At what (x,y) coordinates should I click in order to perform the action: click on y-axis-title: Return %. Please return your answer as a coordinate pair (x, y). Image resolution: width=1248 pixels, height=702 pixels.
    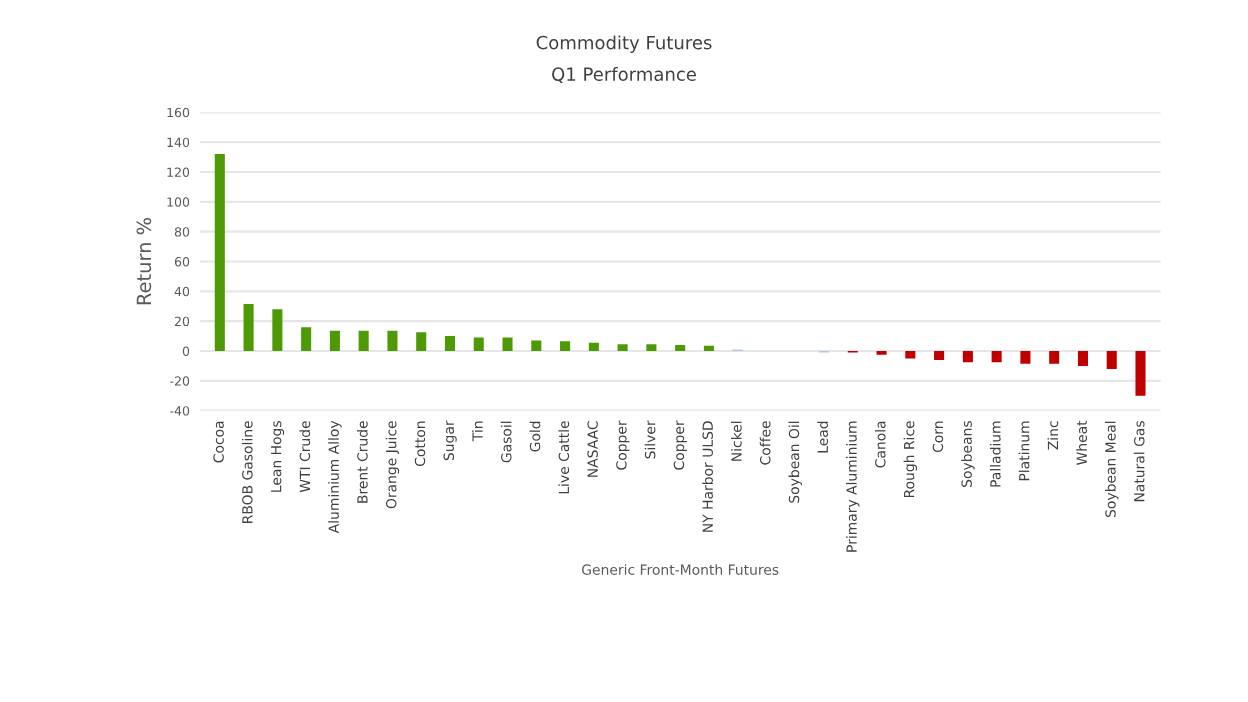
    Looking at the image, I should click on (144, 261).